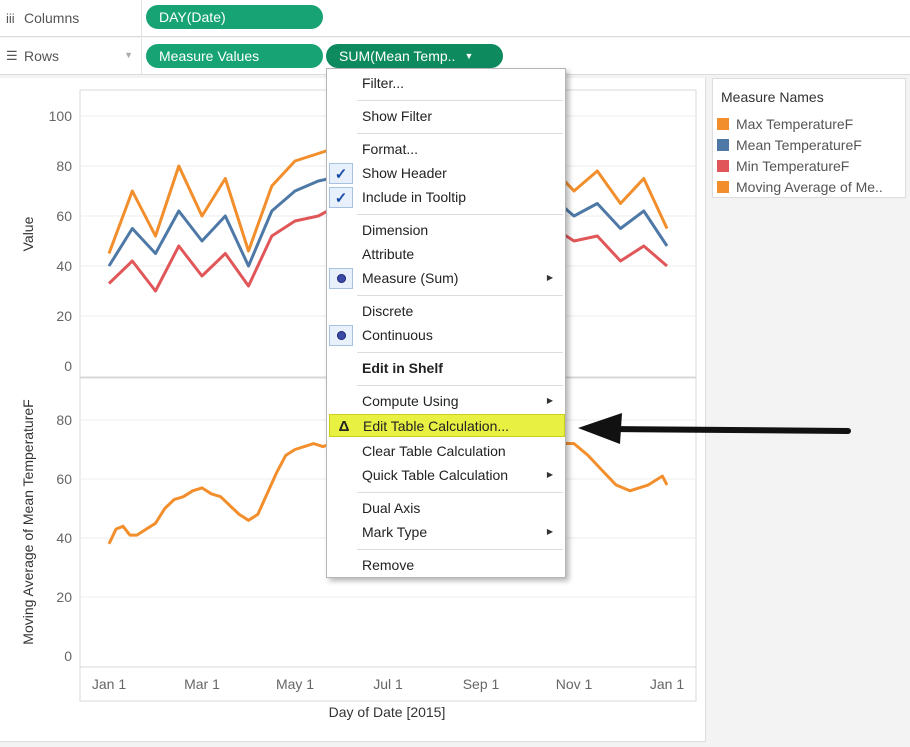 This screenshot has width=910, height=747. I want to click on pill-day-date-label: DAY(Date), so click(192, 17).